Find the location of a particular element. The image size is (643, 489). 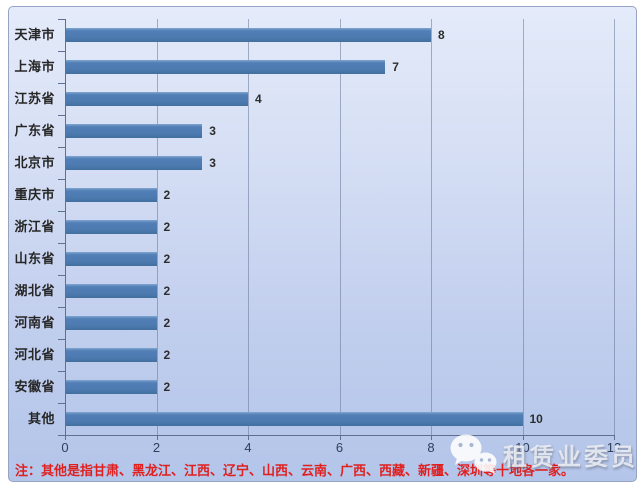

value-label: 4 is located at coordinates (258, 99).